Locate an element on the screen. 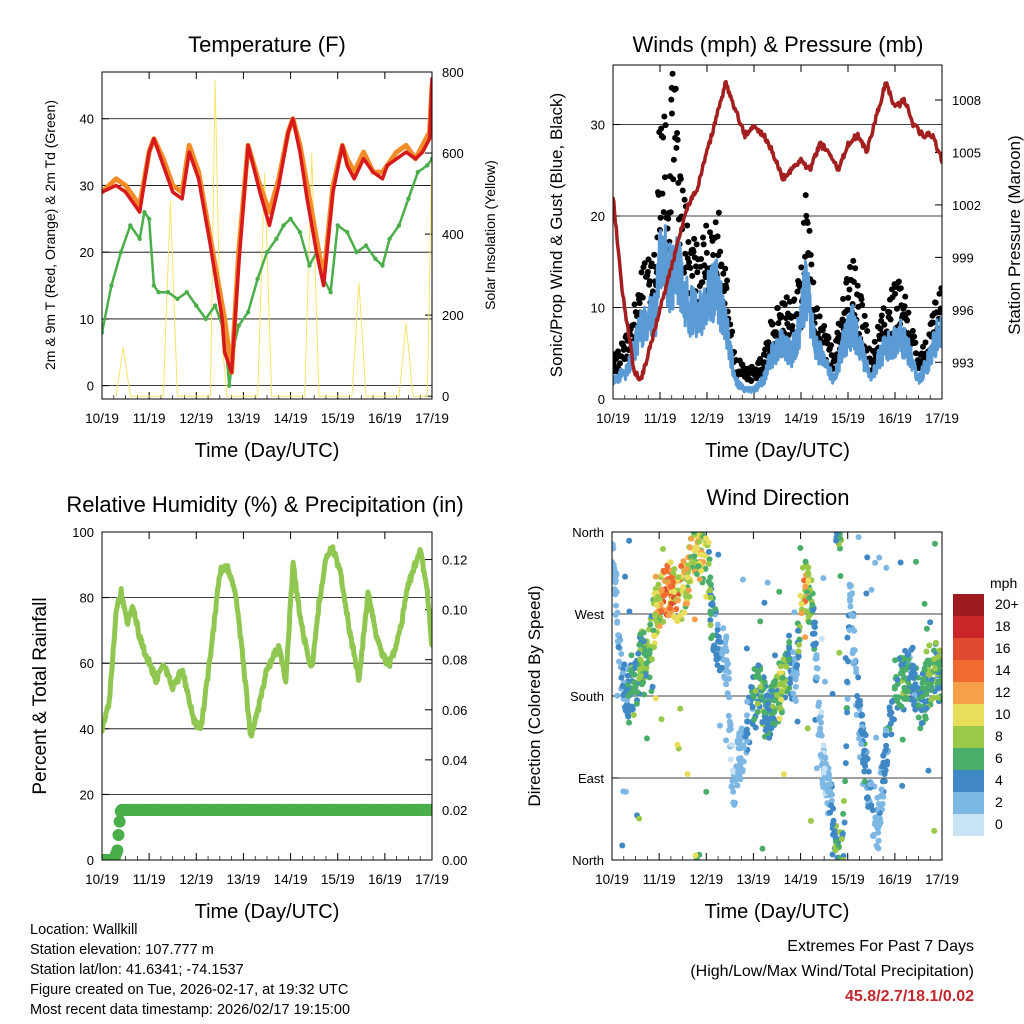 This screenshot has height=1024, width=1024. y-tick-label: 0 is located at coordinates (90, 860).